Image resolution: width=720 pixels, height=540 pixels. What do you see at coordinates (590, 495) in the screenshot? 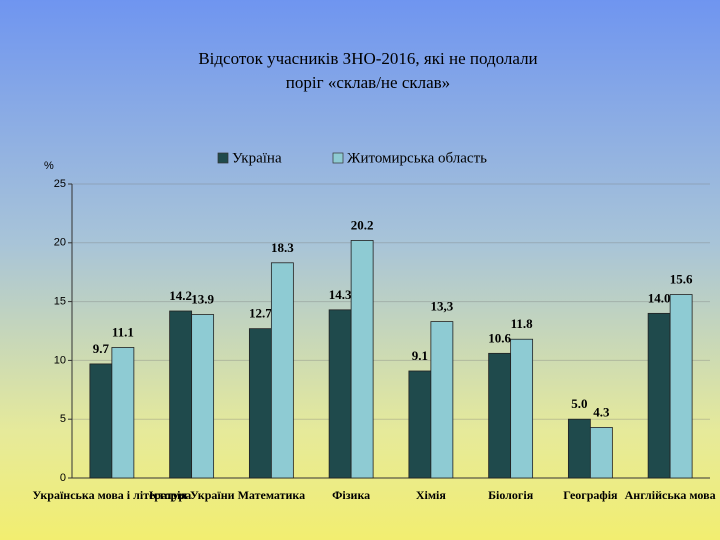
I see `x-tick-label: Географія` at bounding box center [590, 495].